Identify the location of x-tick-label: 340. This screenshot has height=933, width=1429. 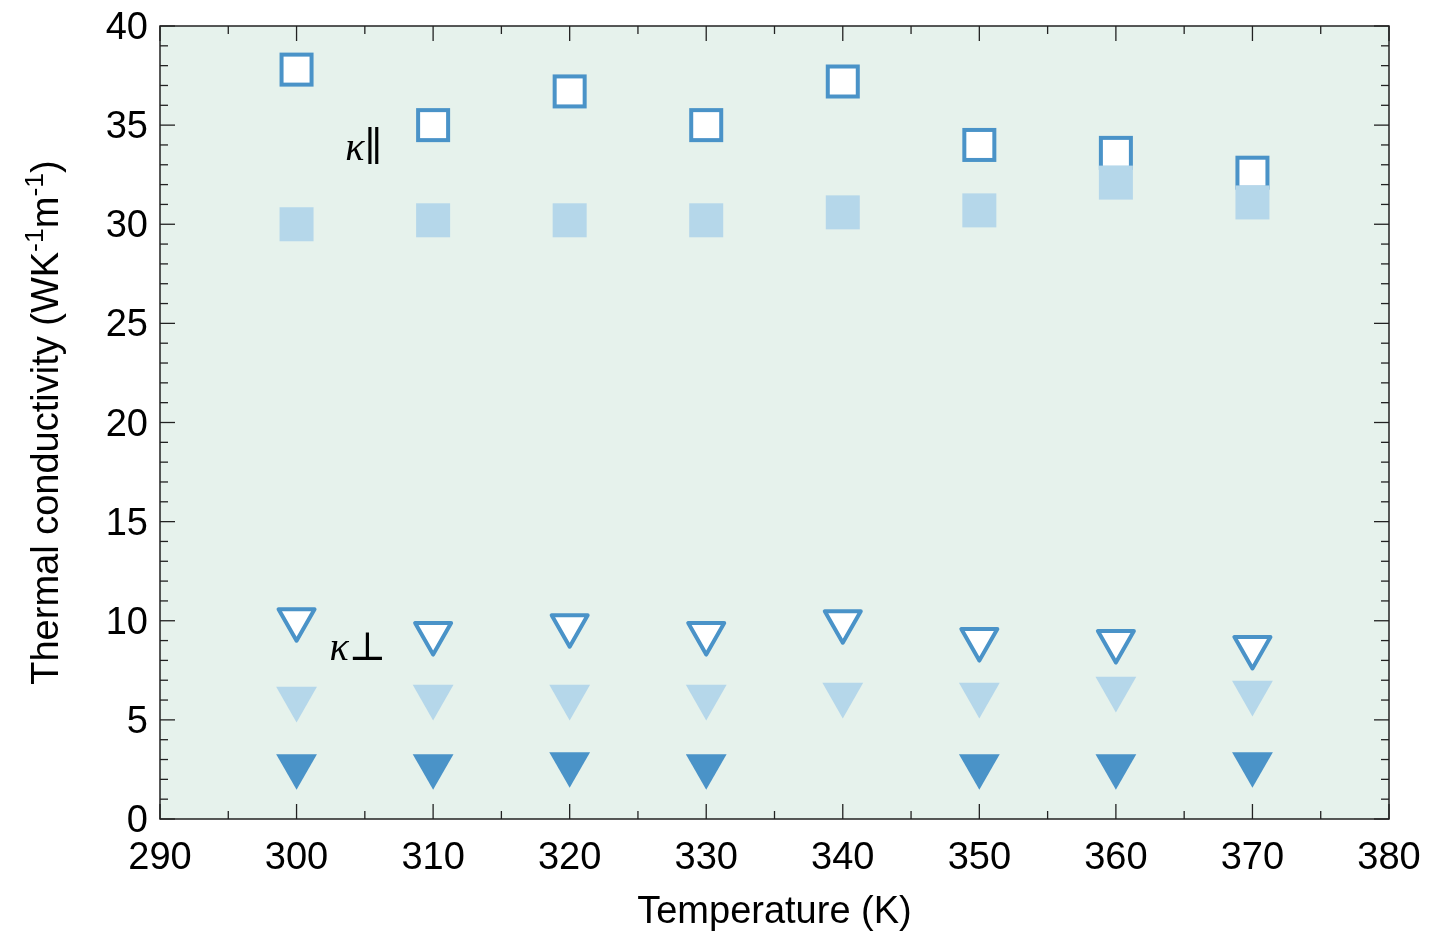
(843, 856).